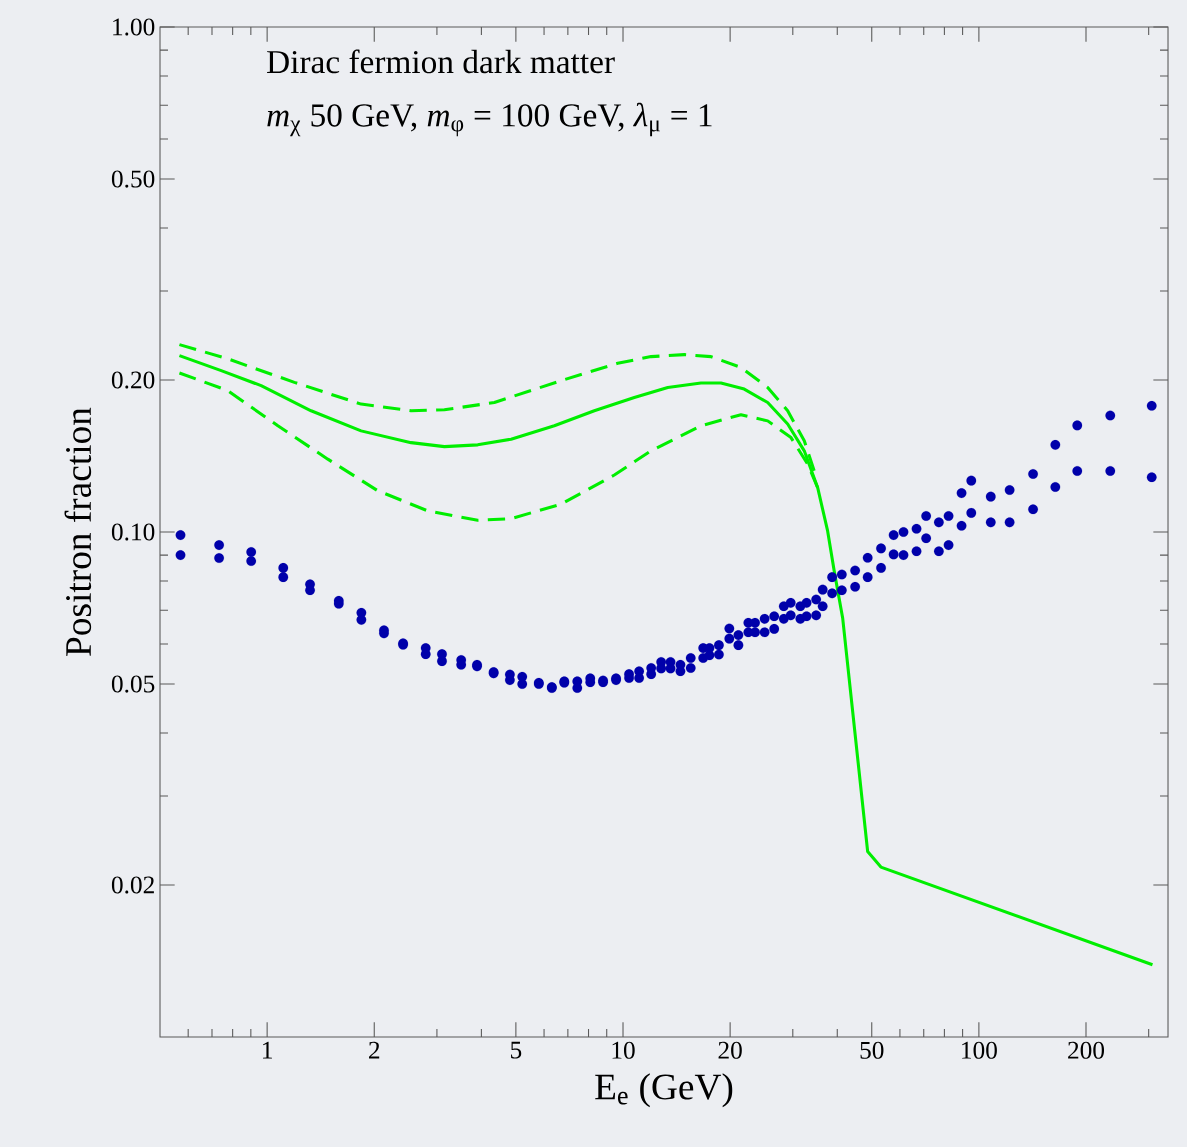 The width and height of the screenshot is (1187, 1147). I want to click on text: m$_{χ}$ 50 GeV, m$_{φ}$ = 100 GeV, λ$_{μ}$ = 1, so click(489, 119).